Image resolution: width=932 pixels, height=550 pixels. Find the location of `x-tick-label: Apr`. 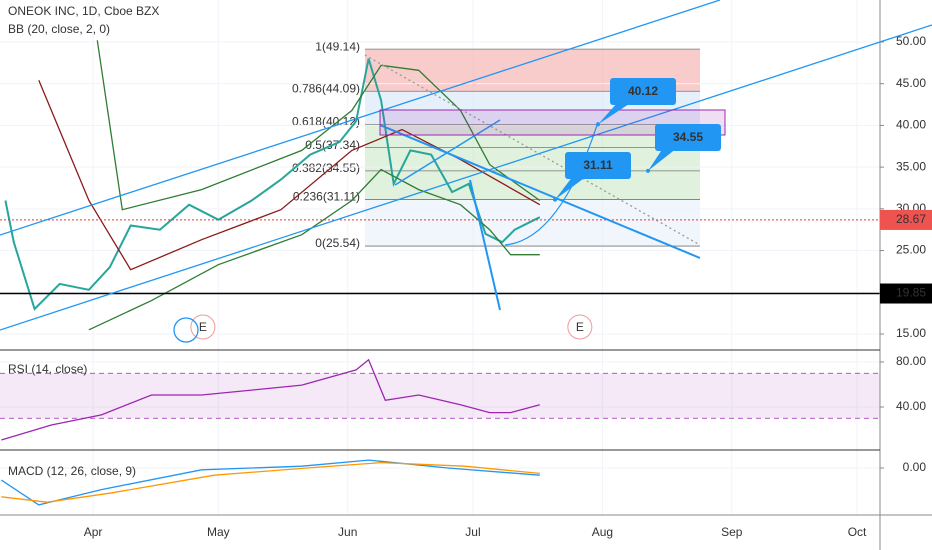

x-tick-label: Apr is located at coordinates (93, 532).